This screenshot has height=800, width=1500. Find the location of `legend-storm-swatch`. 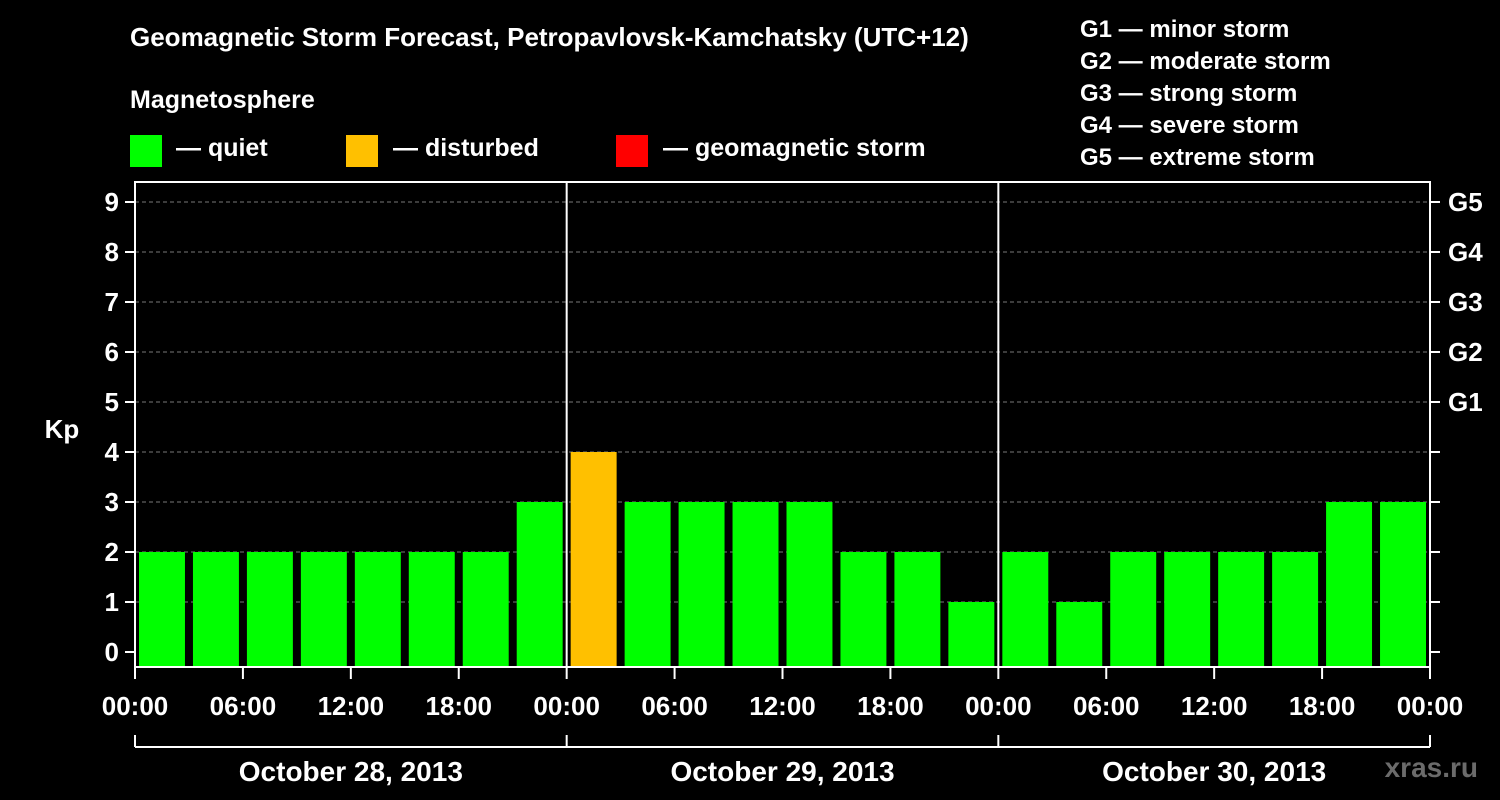

legend-storm-swatch is located at coordinates (632, 151).